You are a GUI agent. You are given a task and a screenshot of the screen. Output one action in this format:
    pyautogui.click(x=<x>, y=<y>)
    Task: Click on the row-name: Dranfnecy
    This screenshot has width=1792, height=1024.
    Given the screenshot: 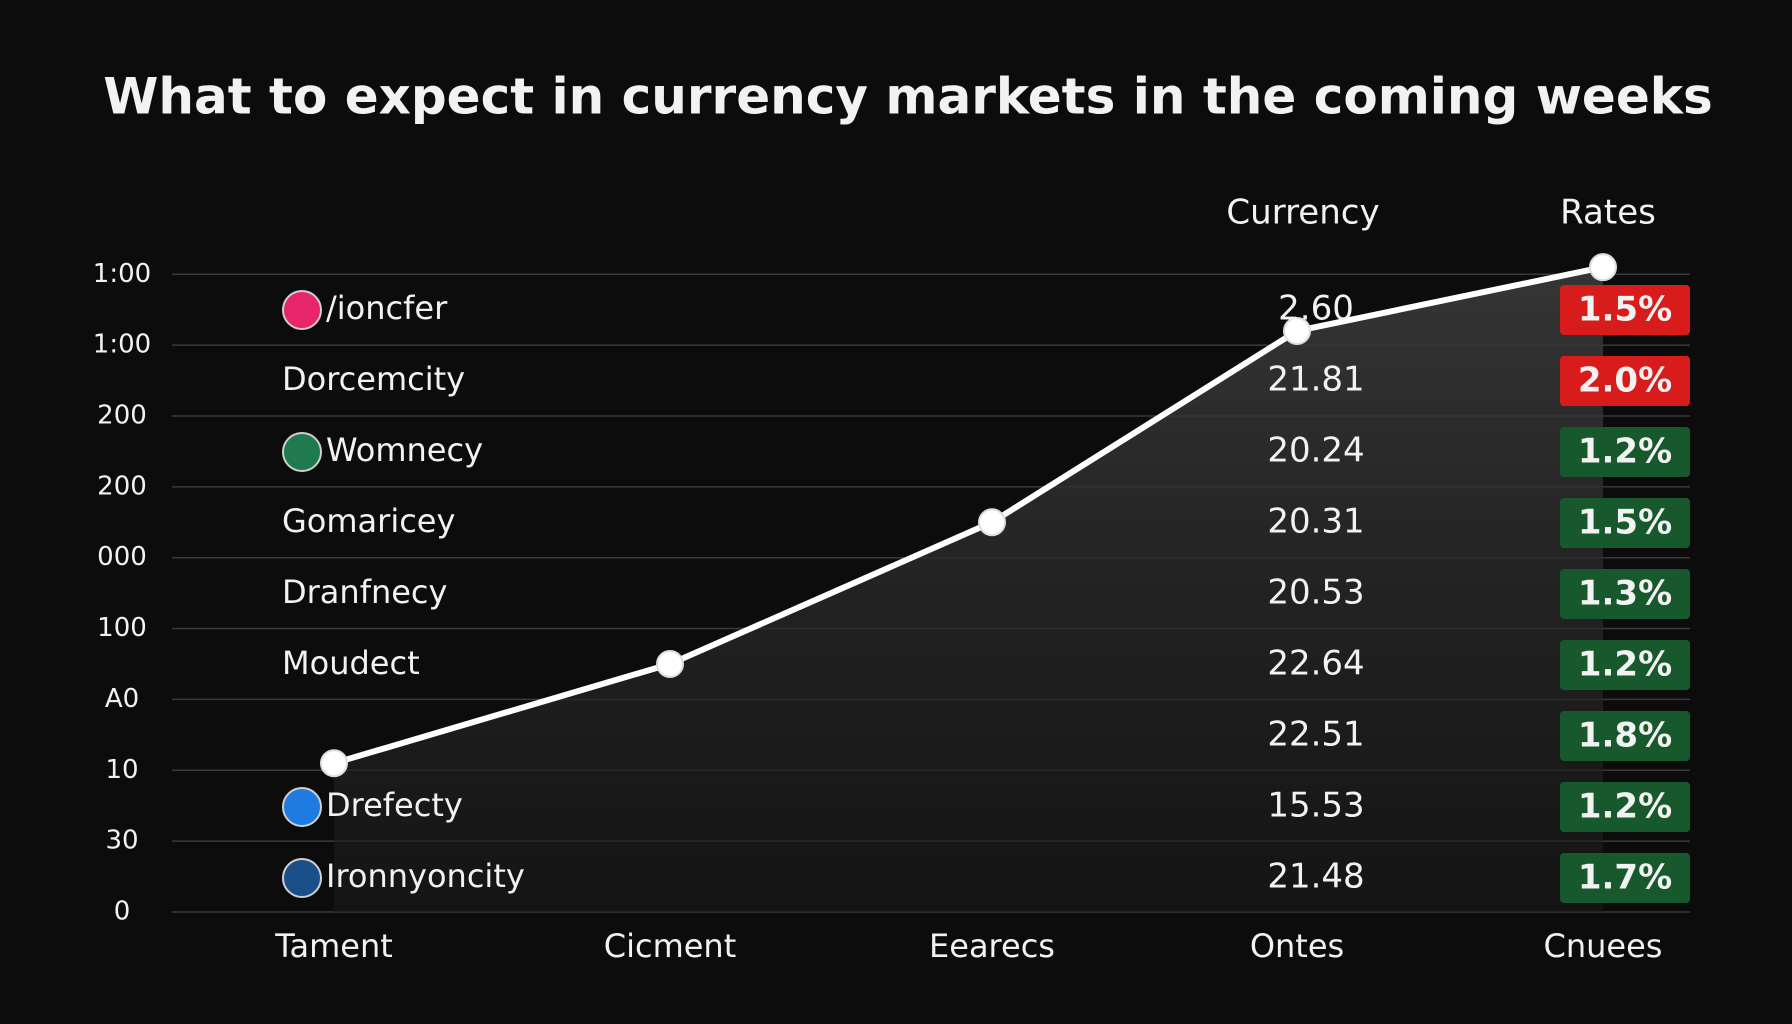 What is the action you would take?
    pyautogui.click(x=364, y=592)
    